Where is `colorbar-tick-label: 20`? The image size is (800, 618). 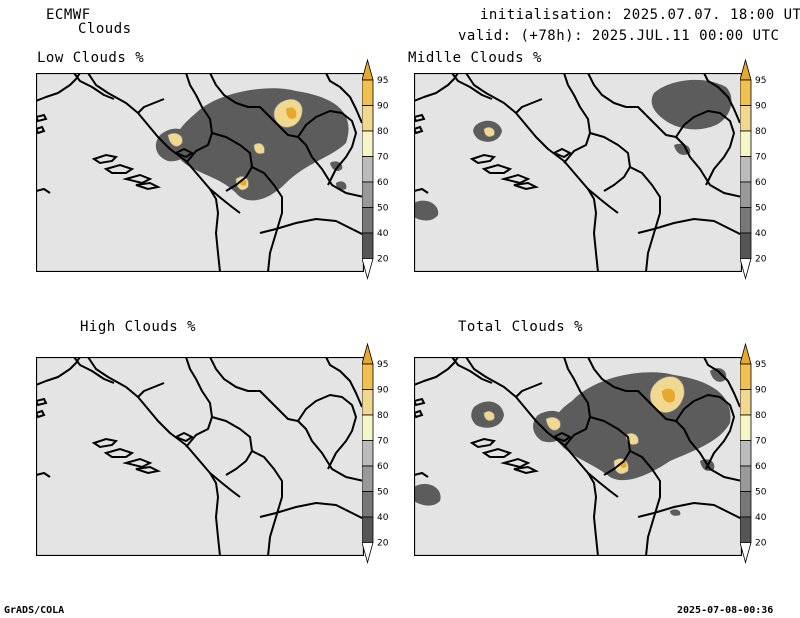
colorbar-tick-label: 20 is located at coordinates (761, 544).